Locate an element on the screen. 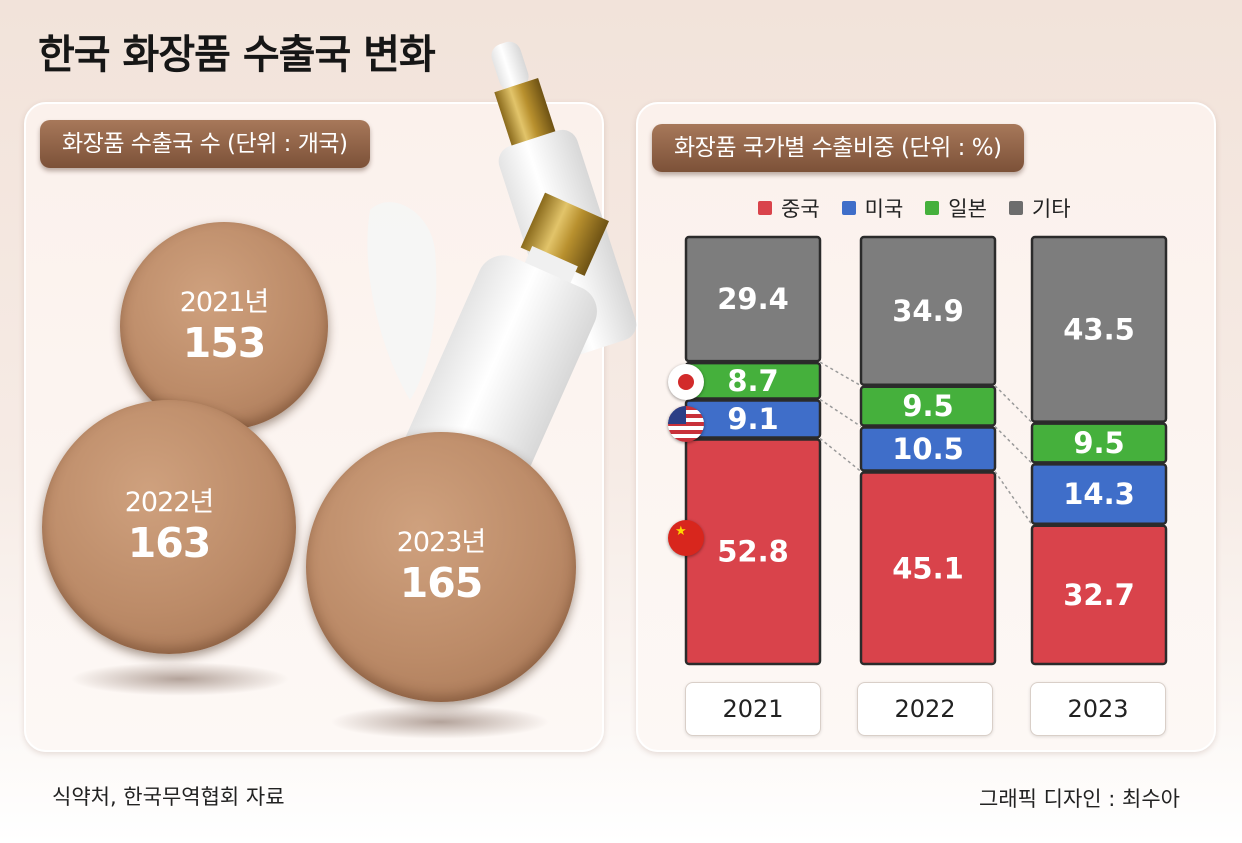 The width and height of the screenshot is (1242, 843). usa-flag-icon is located at coordinates (686, 424).